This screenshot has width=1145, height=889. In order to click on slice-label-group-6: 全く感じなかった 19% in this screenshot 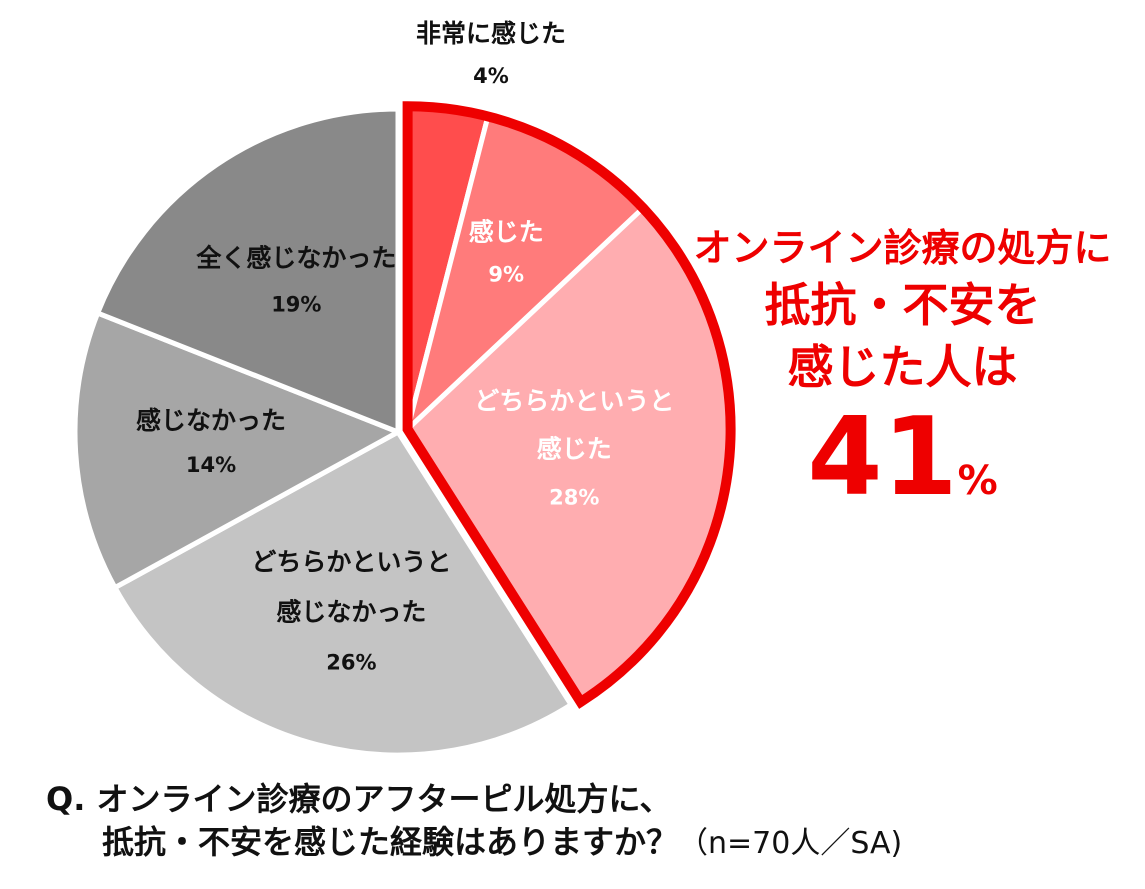, I will do `click(295, 279)`.